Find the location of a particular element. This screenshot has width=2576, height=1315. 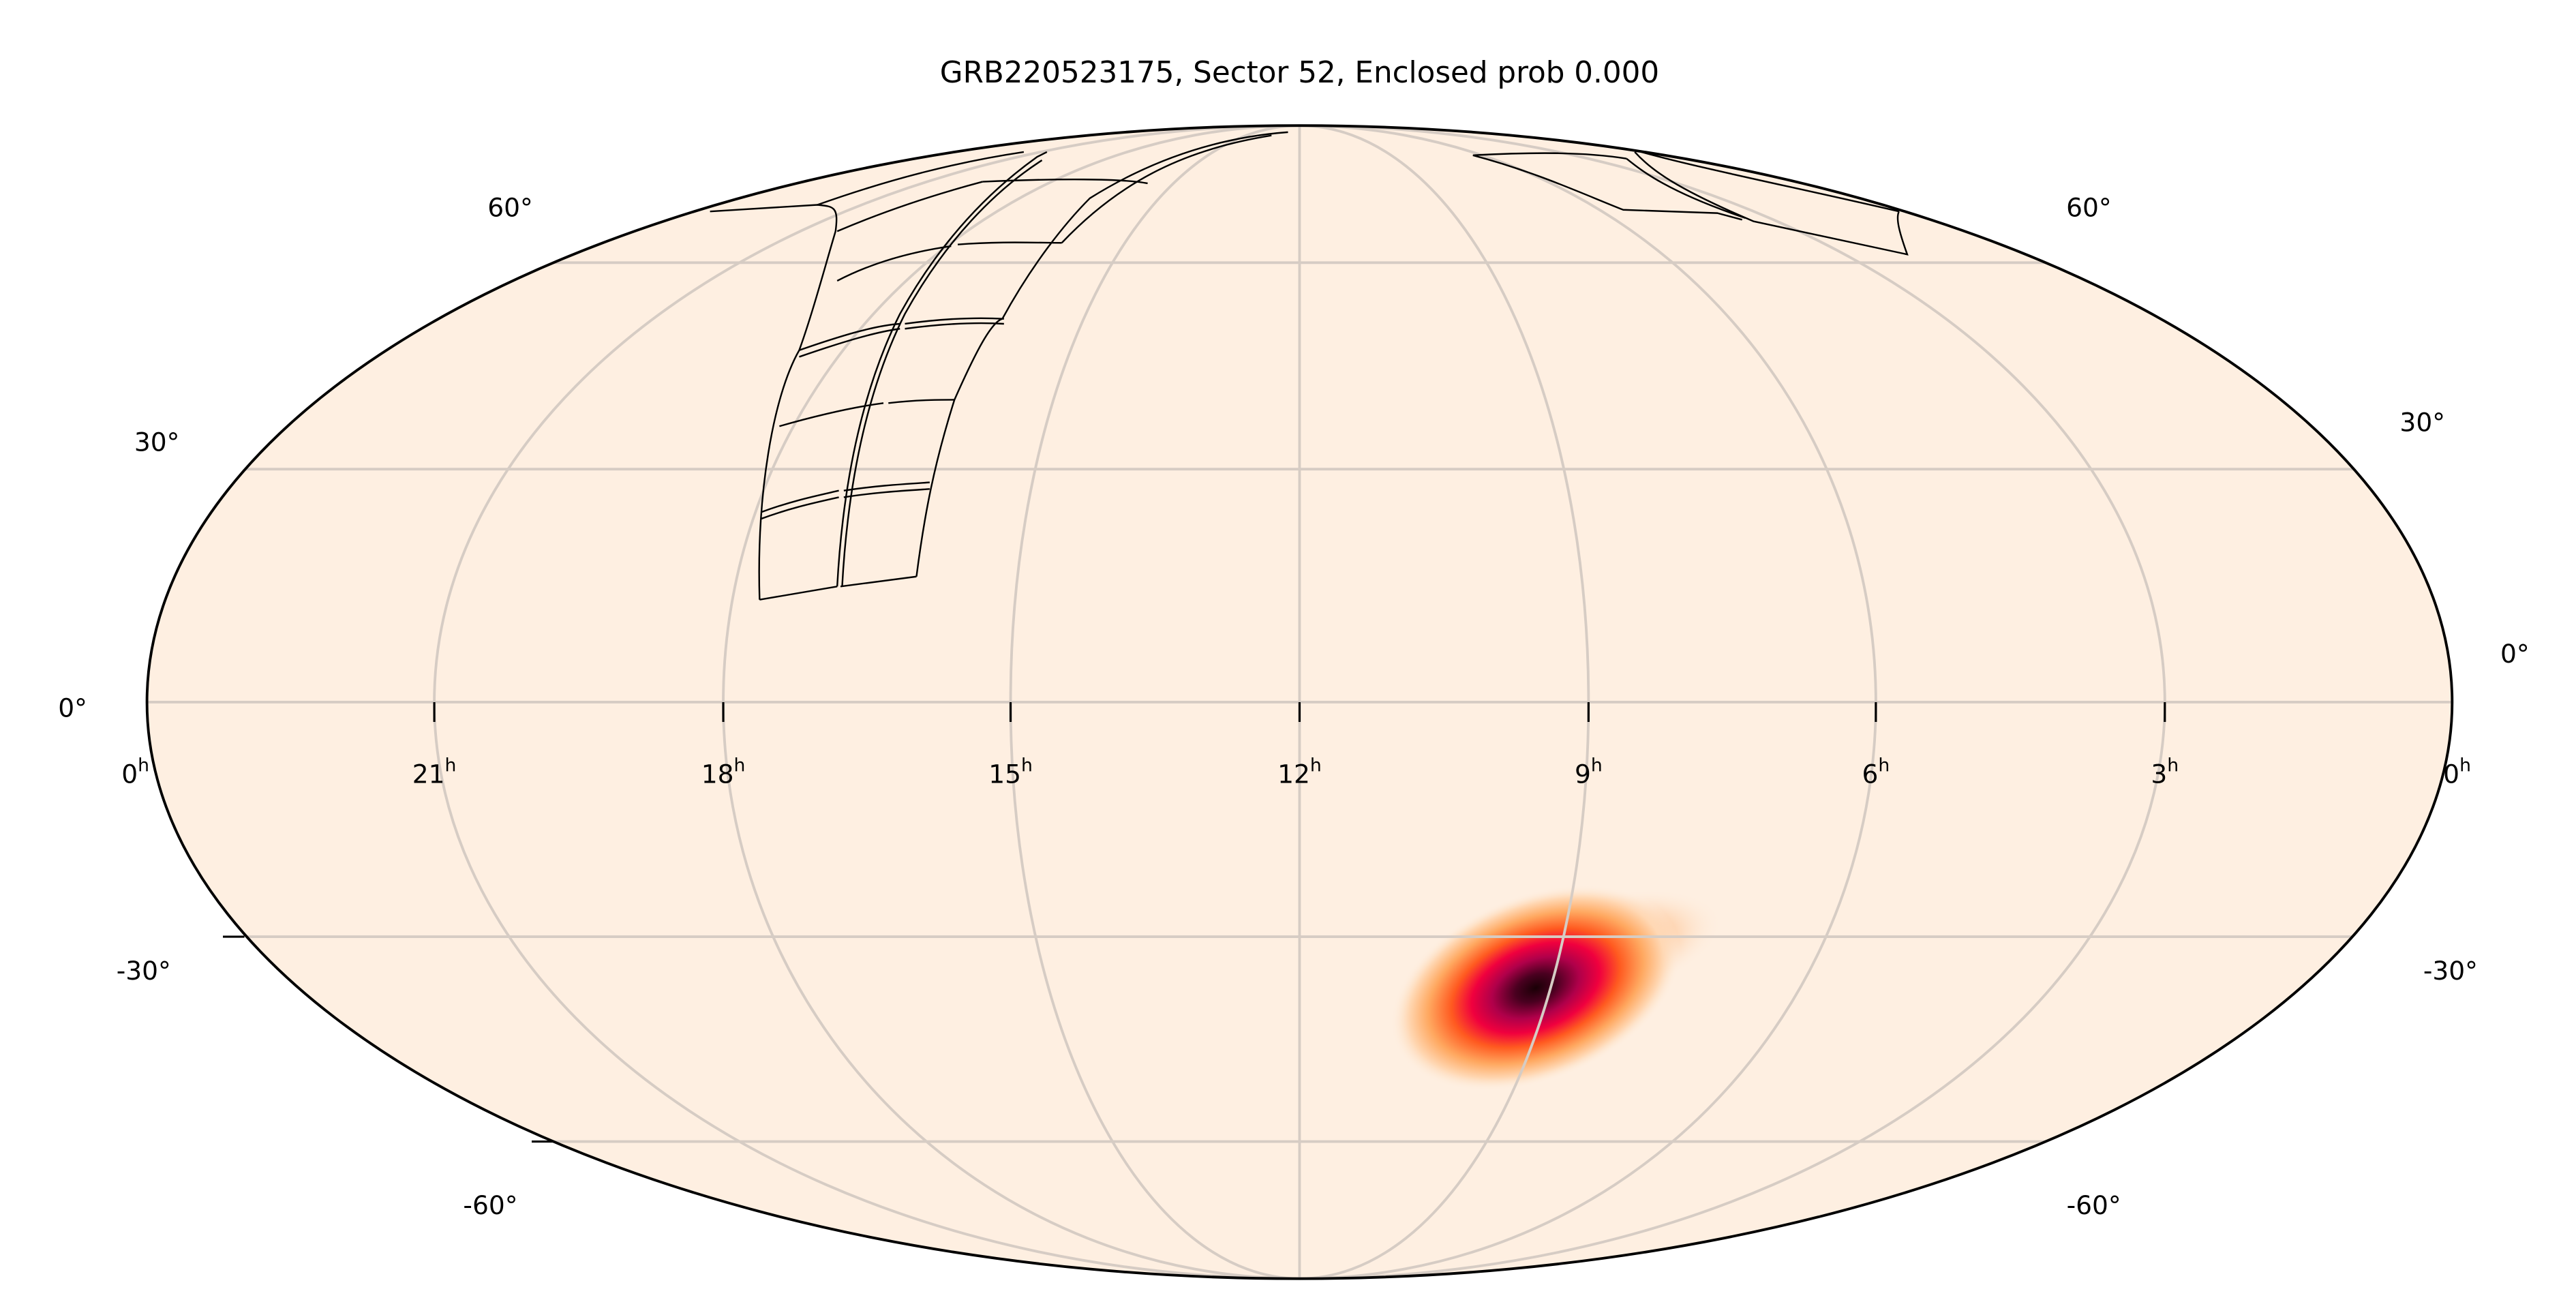

svg-text: 3h is located at coordinates (2165, 772).